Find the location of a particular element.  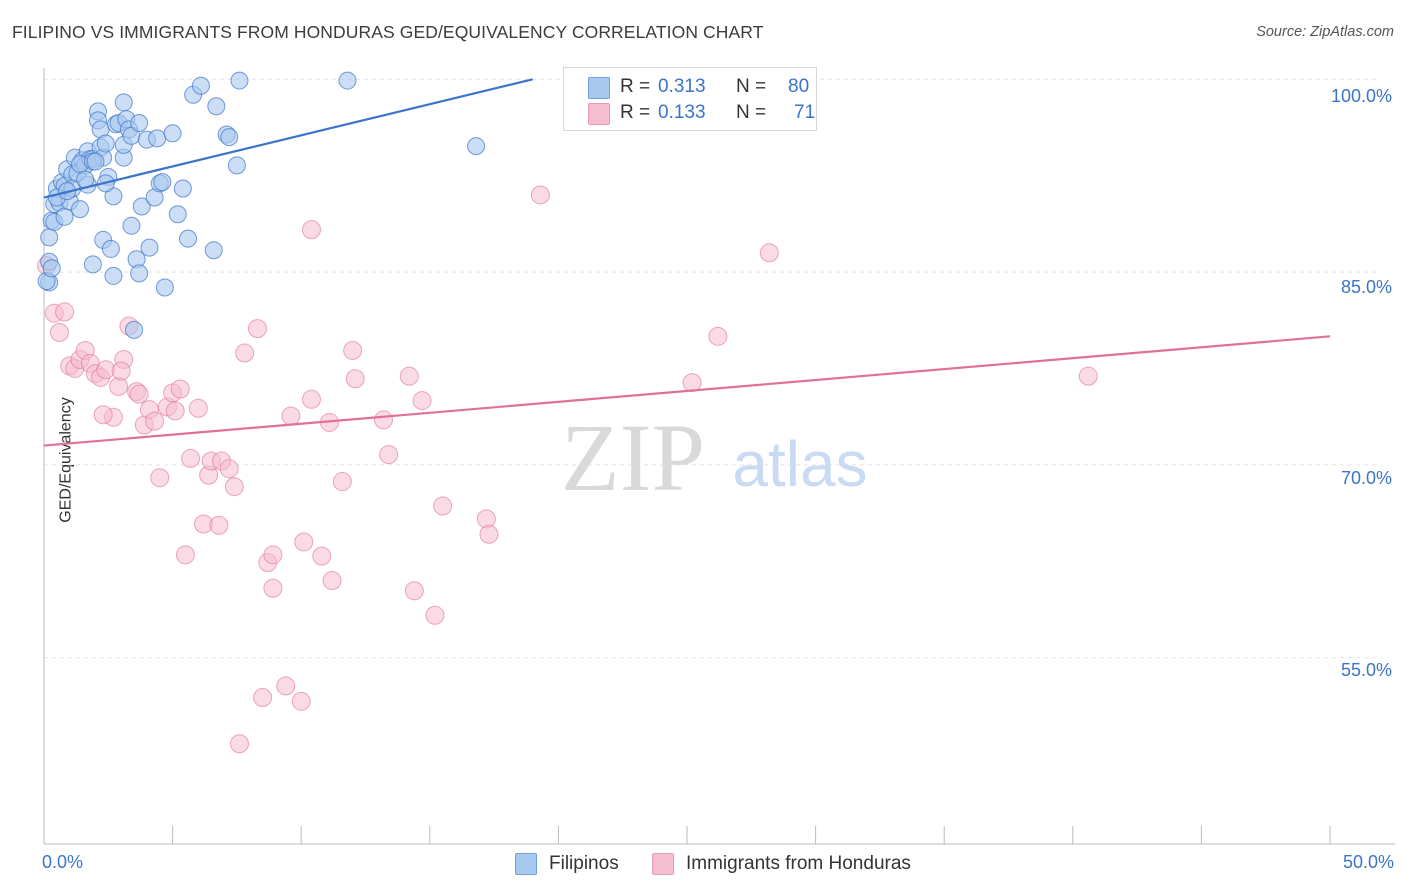

legend-n-label: N = is located at coordinates (751, 86).